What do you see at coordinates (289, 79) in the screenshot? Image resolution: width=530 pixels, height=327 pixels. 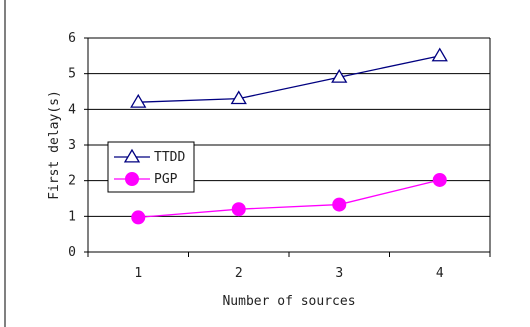 I see `series-line-ttdd` at bounding box center [289, 79].